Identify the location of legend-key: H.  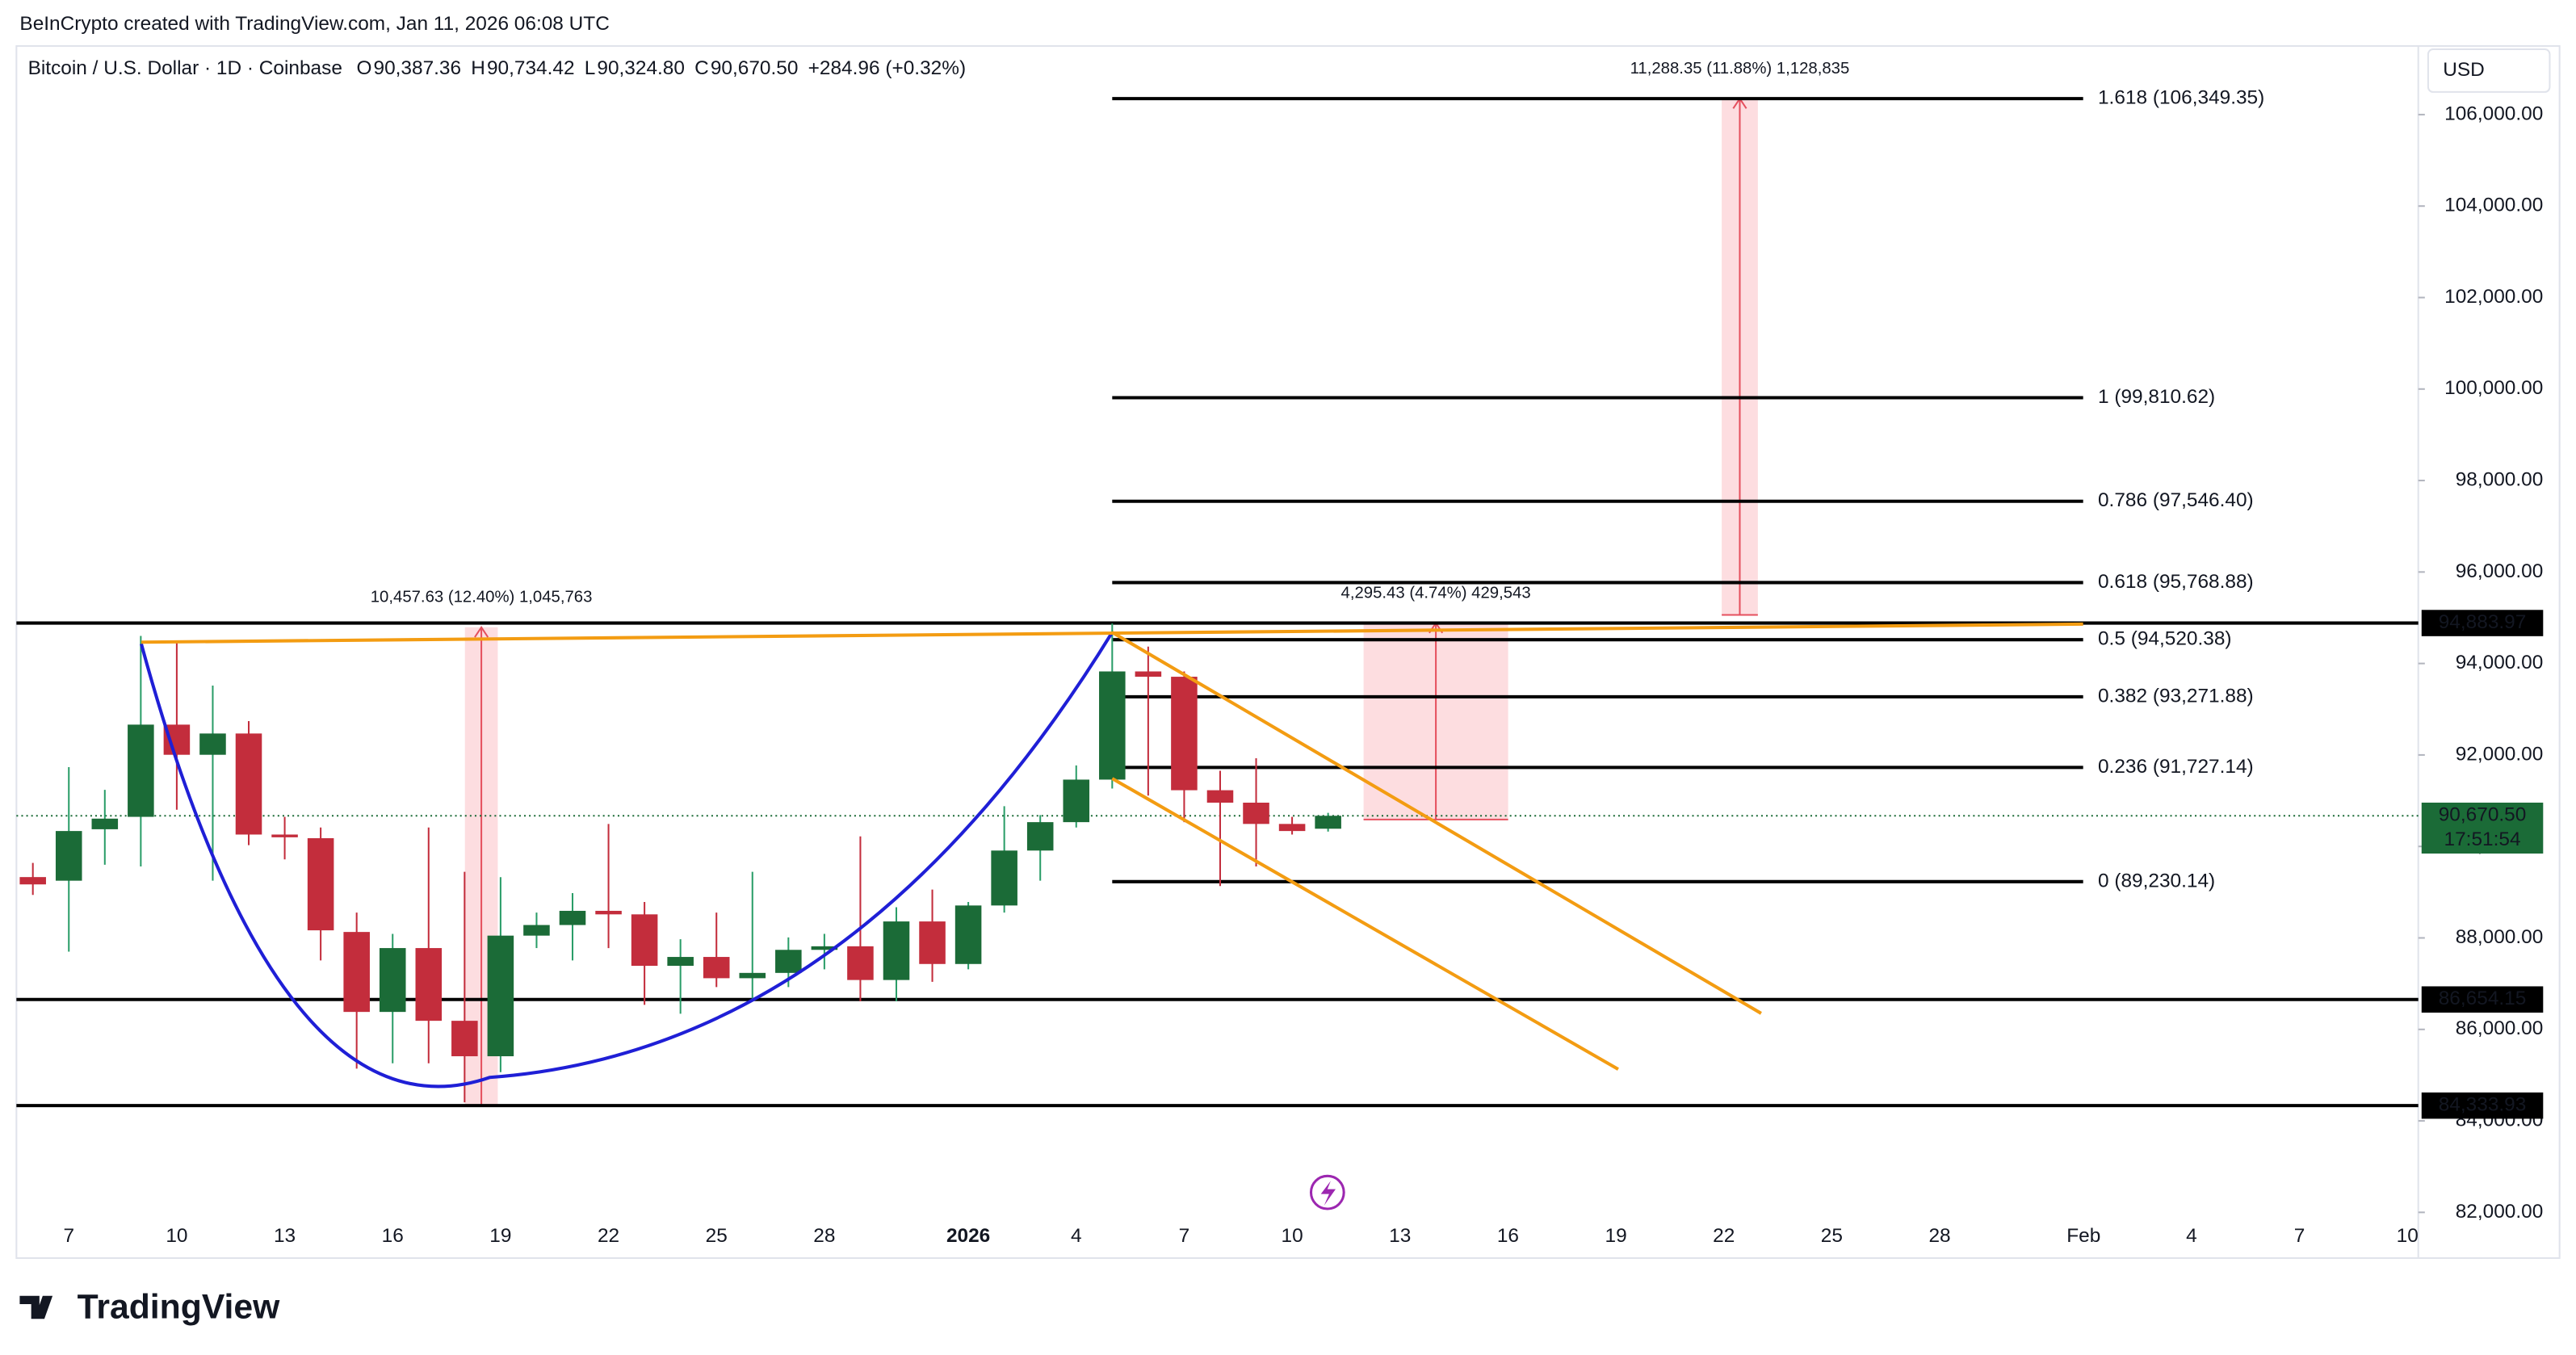
(478, 68).